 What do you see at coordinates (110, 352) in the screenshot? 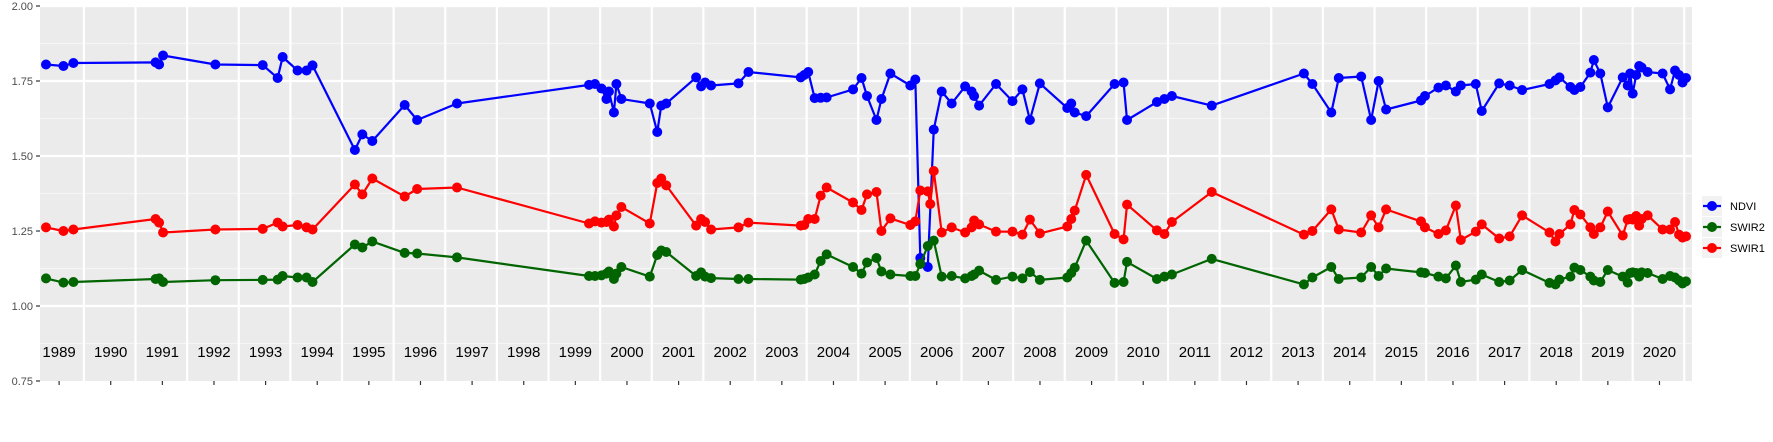
I see `year-label: 1990` at bounding box center [110, 352].